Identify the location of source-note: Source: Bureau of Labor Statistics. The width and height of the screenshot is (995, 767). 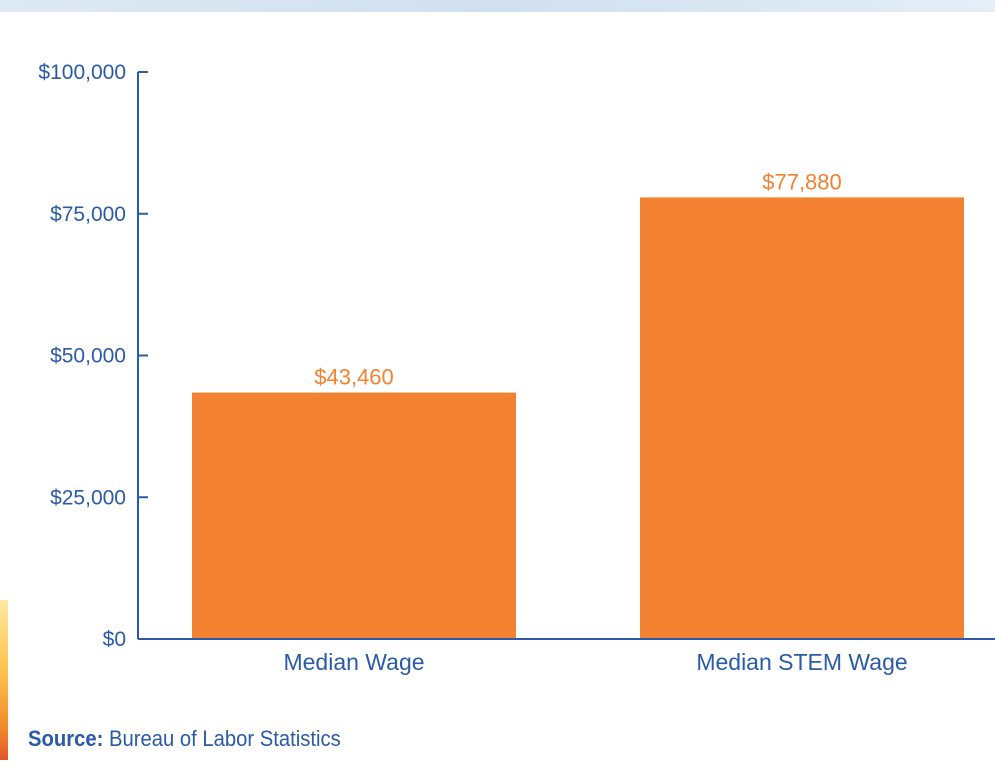
(184, 739).